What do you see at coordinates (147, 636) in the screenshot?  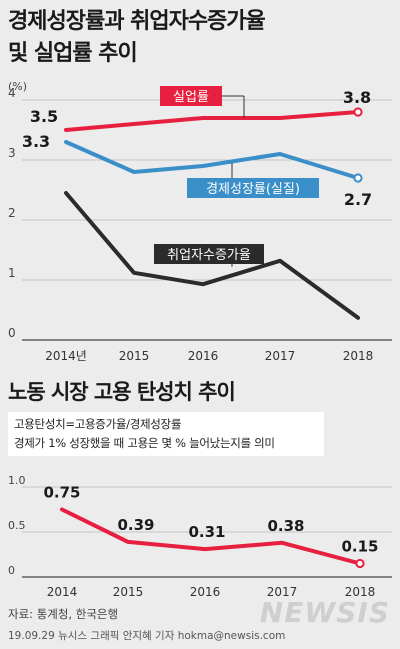 I see `credit-text: 19.09.29 뉴시스 그래픽 안지혜 기자 hokma@newsis.com` at bounding box center [147, 636].